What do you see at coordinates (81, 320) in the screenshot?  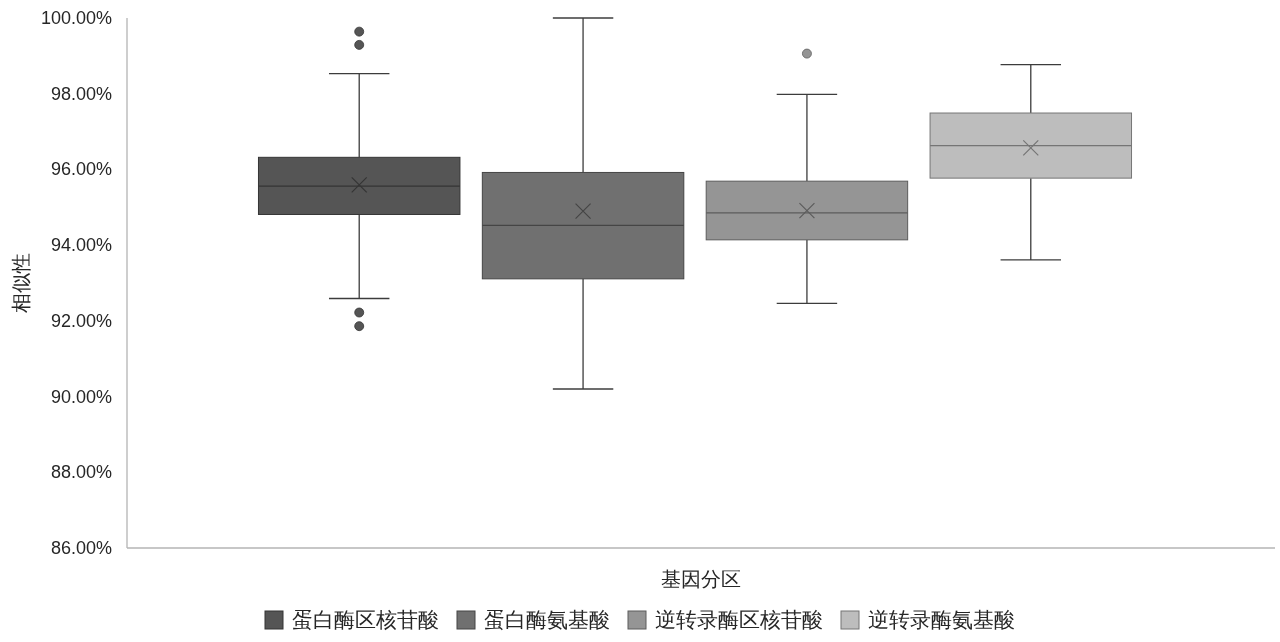 I see `y-tick-label: 92.00%` at bounding box center [81, 320].